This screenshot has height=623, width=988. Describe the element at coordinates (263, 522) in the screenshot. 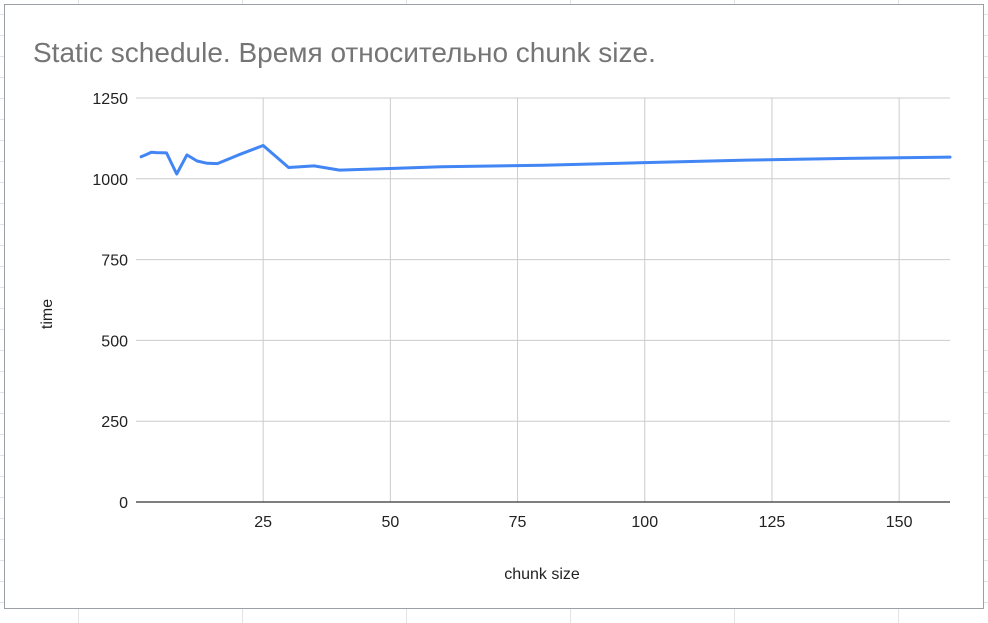

I see `x-tick-label: 25` at that location.